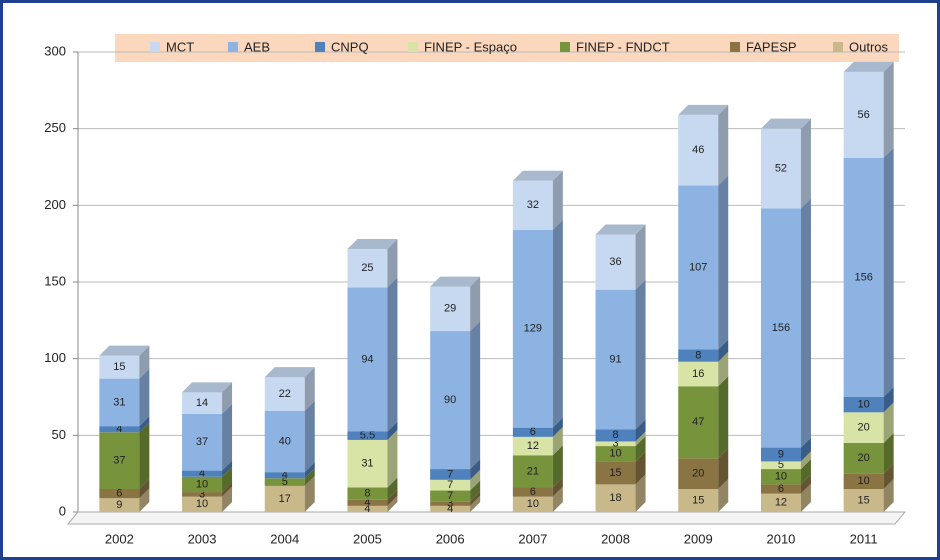 This screenshot has height=560, width=940. What do you see at coordinates (202, 442) in the screenshot?
I see `value-label: 37` at bounding box center [202, 442].